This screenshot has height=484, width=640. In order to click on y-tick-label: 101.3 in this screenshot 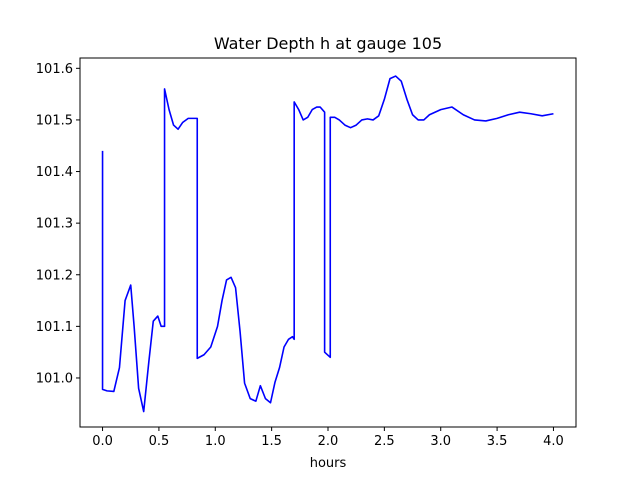, I will do `click(54, 224)`.